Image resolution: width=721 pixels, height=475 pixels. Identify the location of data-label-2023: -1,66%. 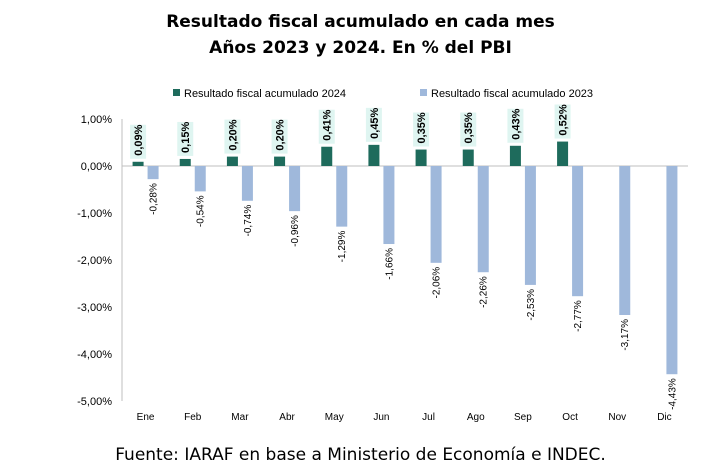
(389, 264).